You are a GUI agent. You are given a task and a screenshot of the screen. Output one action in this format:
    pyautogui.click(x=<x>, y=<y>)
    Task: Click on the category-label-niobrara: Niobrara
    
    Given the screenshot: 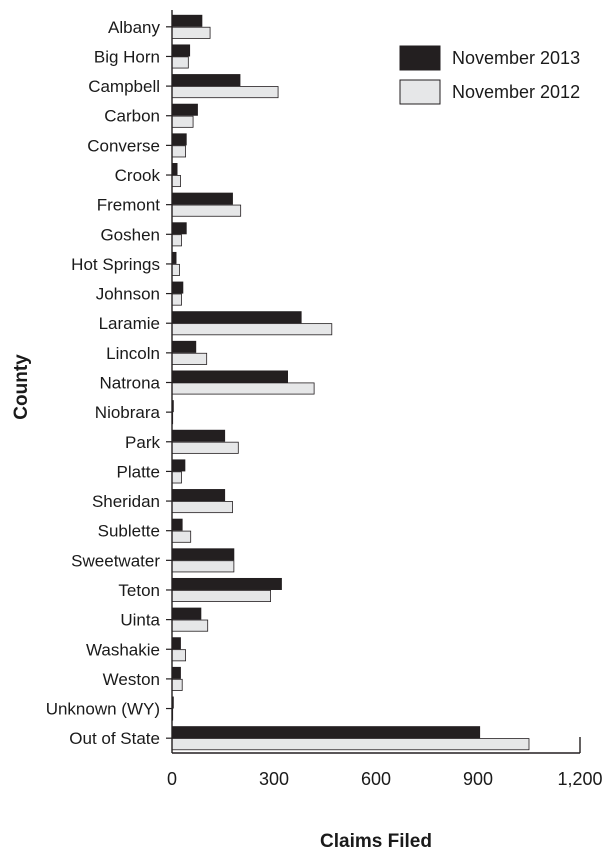 What is the action you would take?
    pyautogui.click(x=128, y=412)
    